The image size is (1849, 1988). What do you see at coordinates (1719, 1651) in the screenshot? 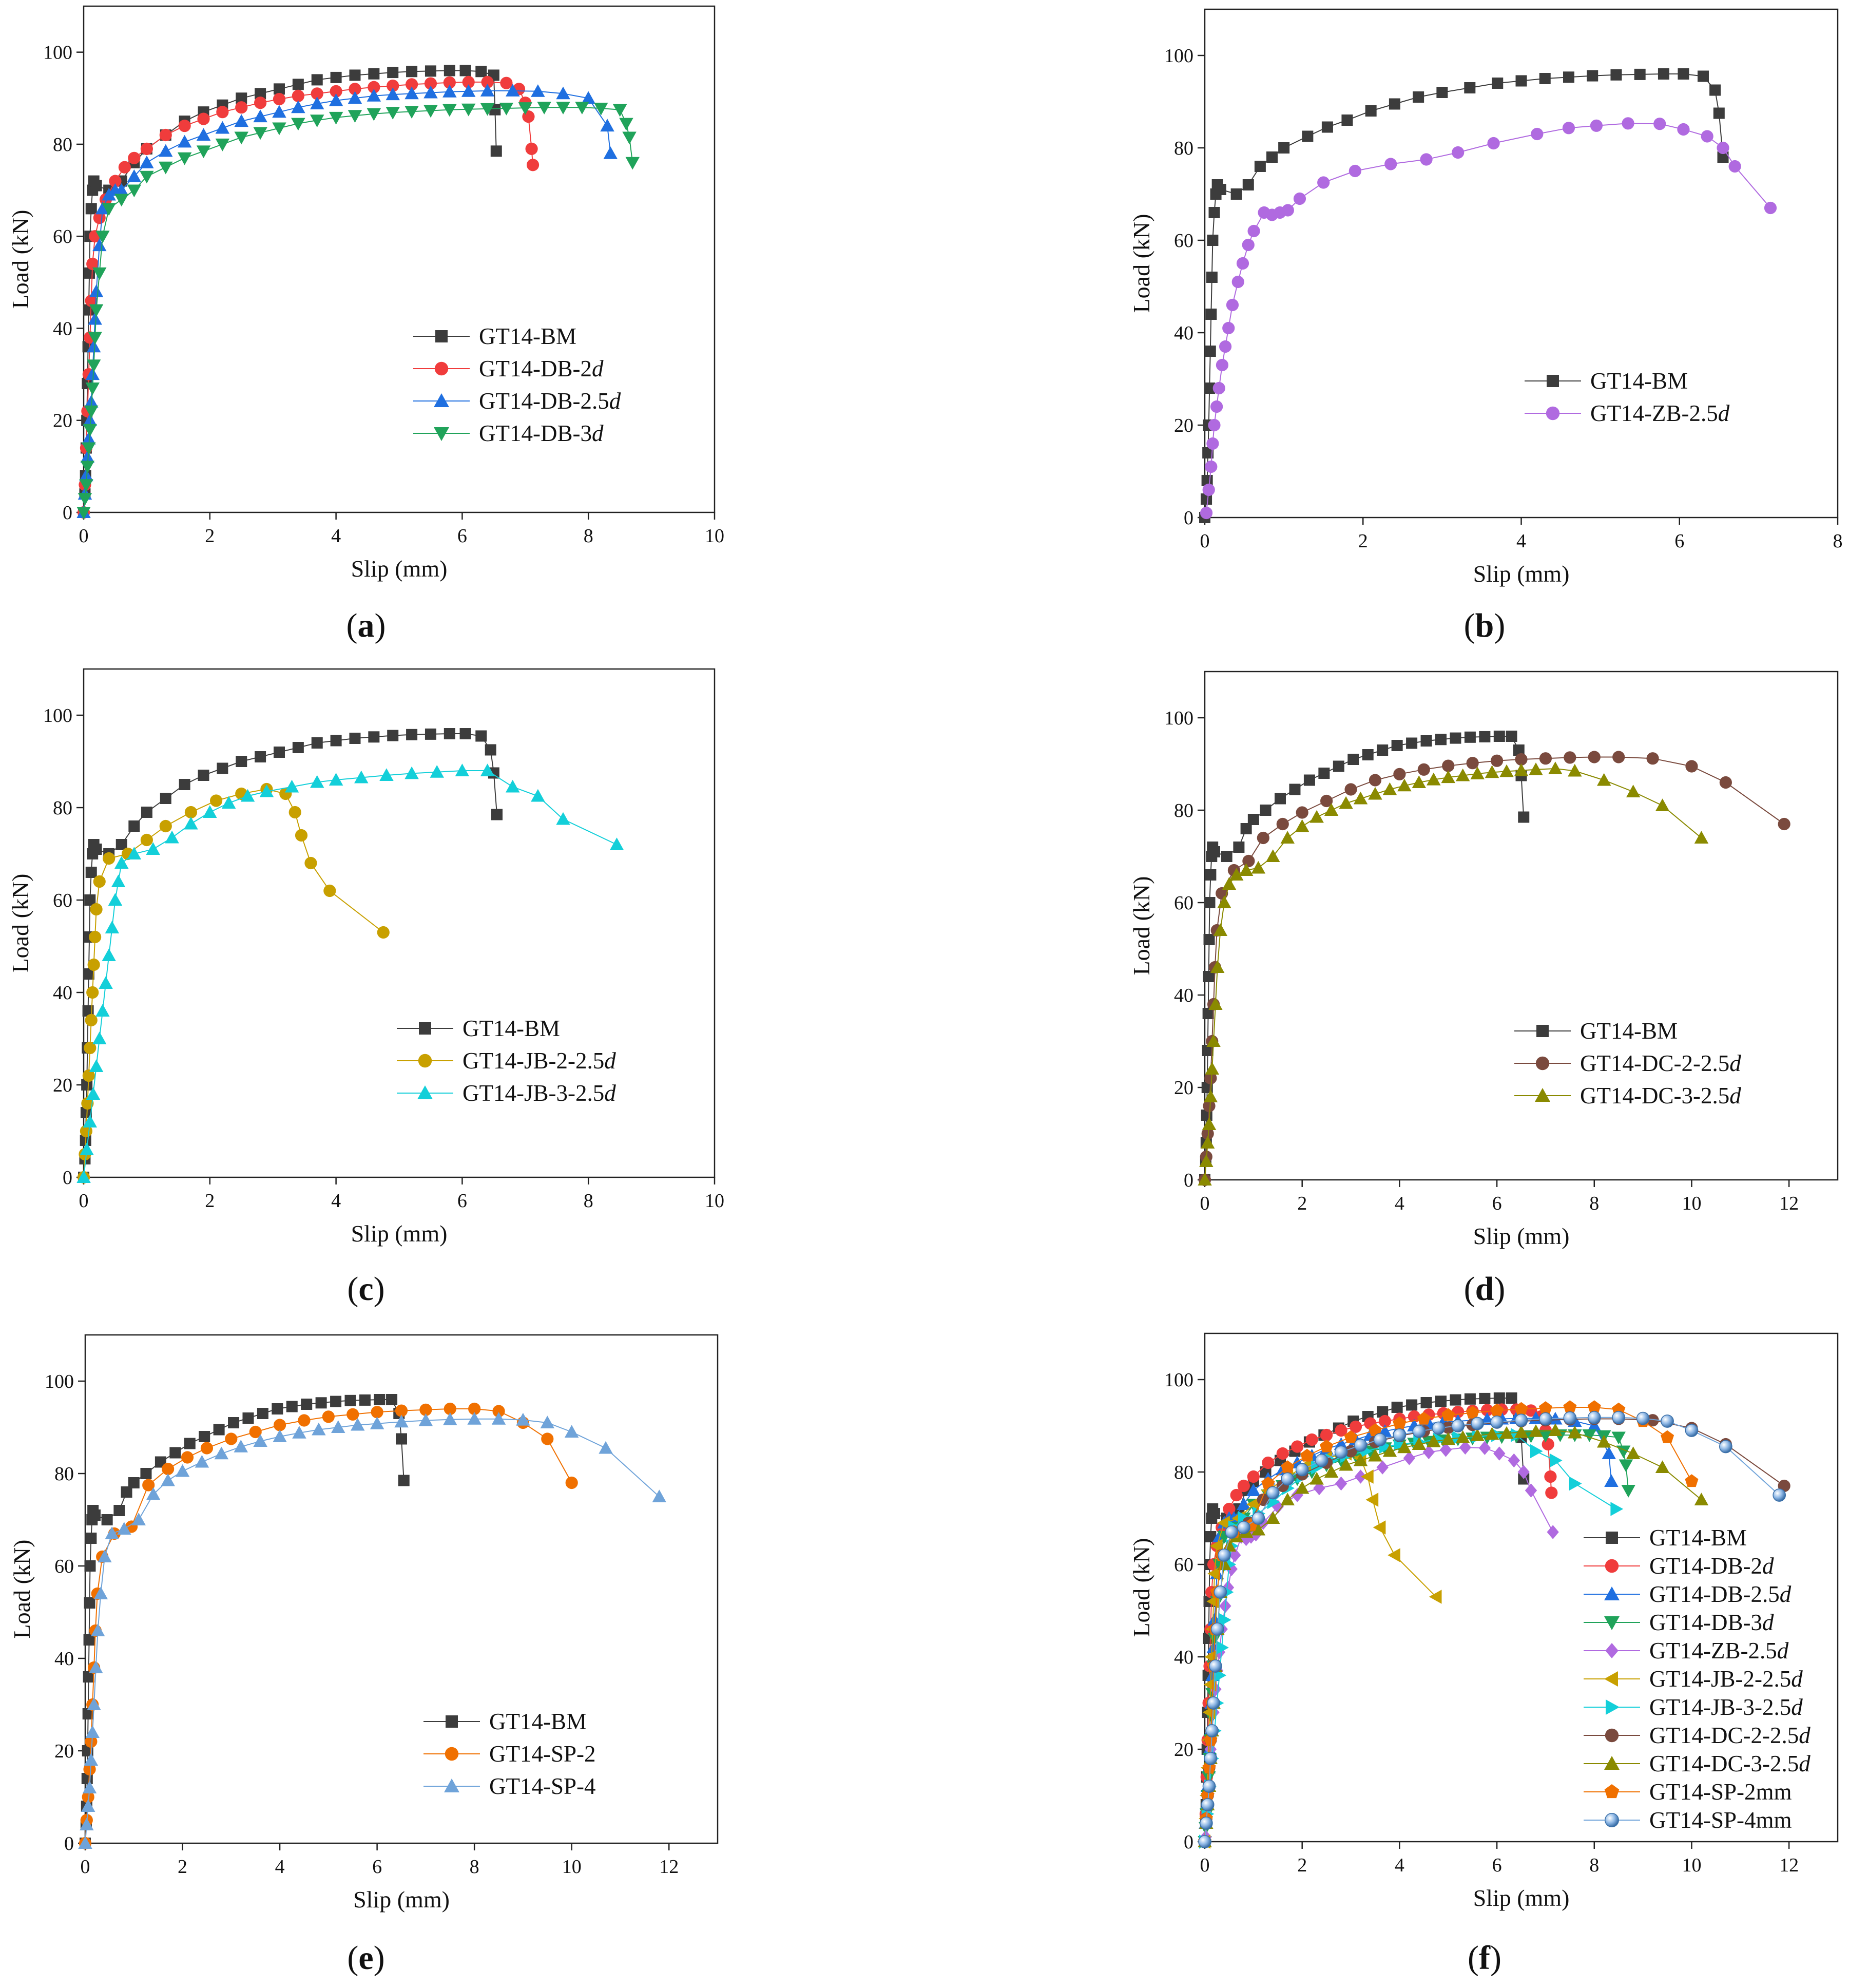
I see `legend-label: GT14-ZB-2.5d` at bounding box center [1719, 1651].